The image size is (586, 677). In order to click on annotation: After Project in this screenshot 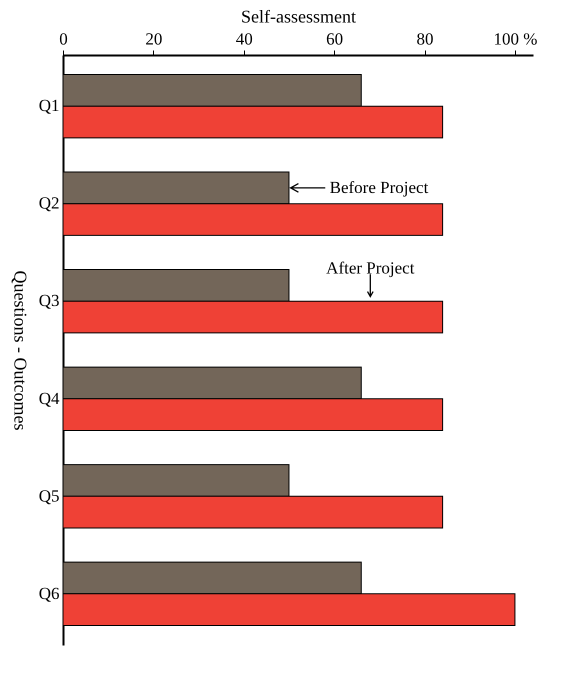, I will do `click(370, 268)`.